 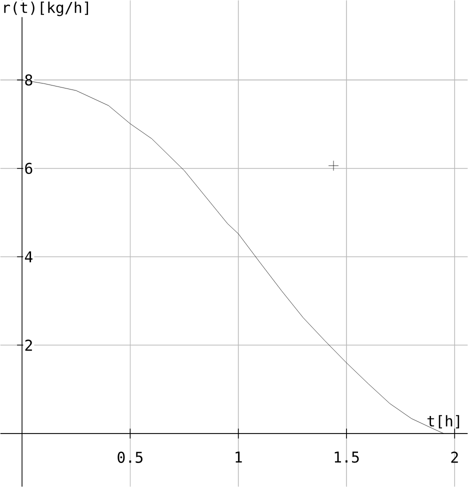 I want to click on x-tick-label: 0.5, so click(x=130, y=457).